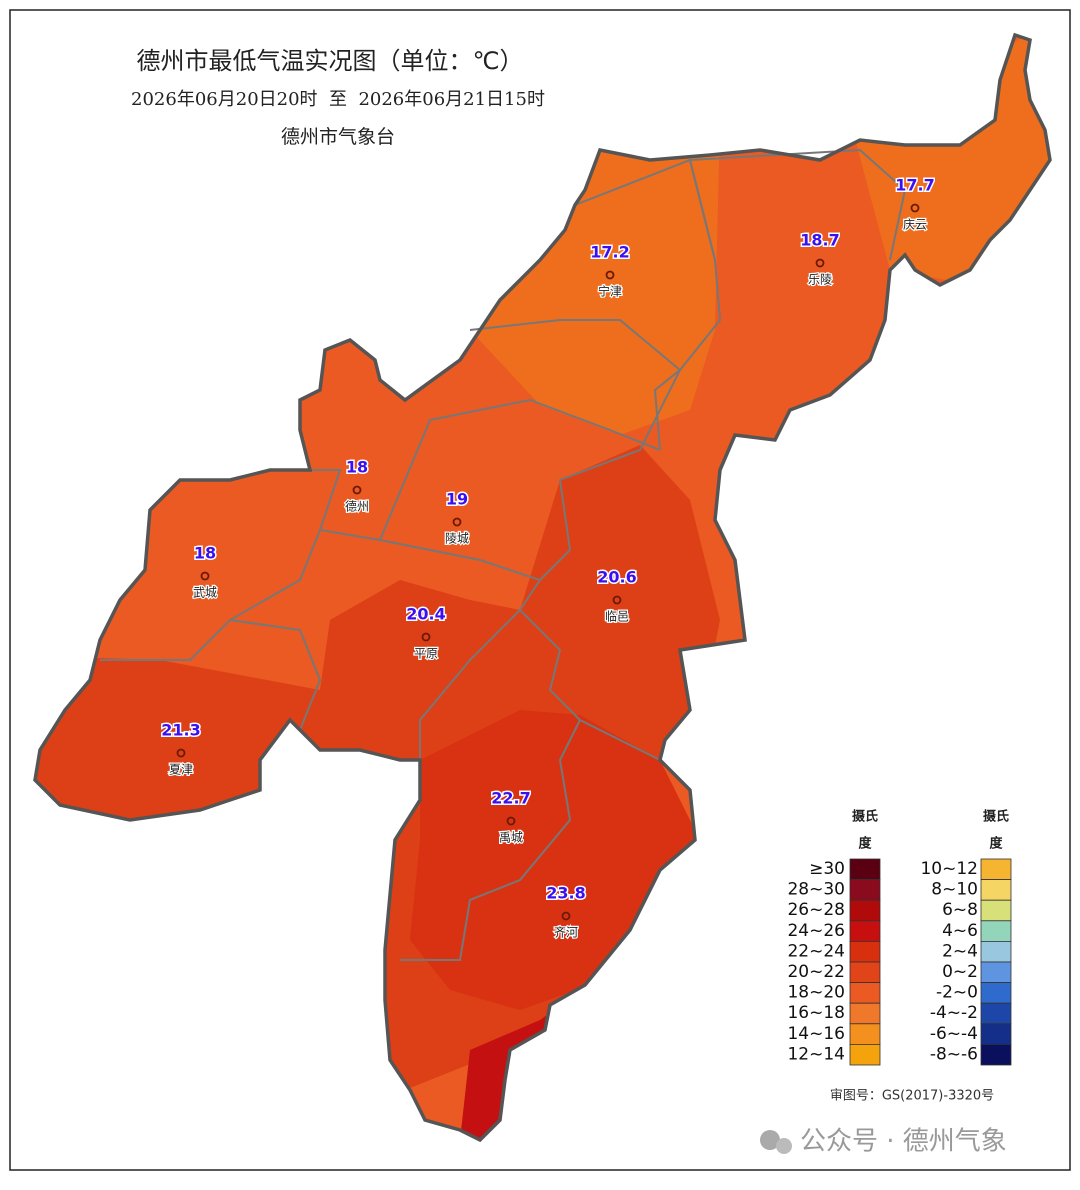 This screenshot has width=1080, height=1190. I want to click on legend-label: -6~-4, so click(954, 1034).